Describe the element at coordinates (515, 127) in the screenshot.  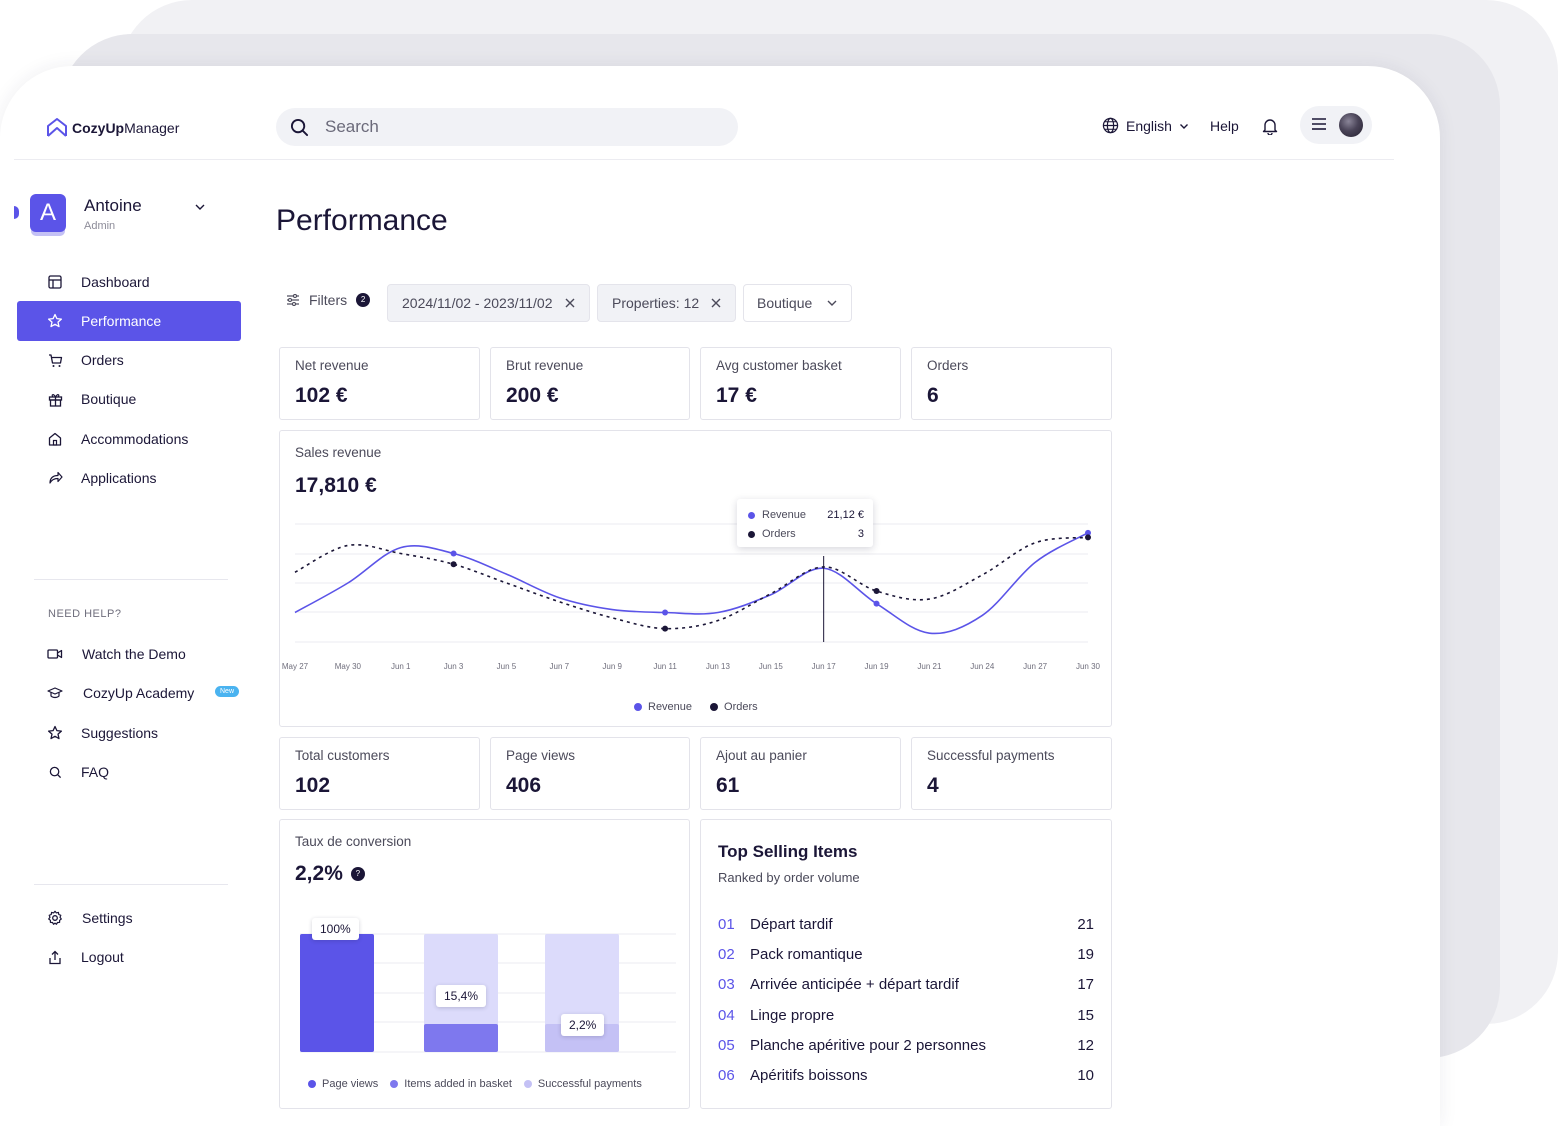
I see `search-input` at that location.